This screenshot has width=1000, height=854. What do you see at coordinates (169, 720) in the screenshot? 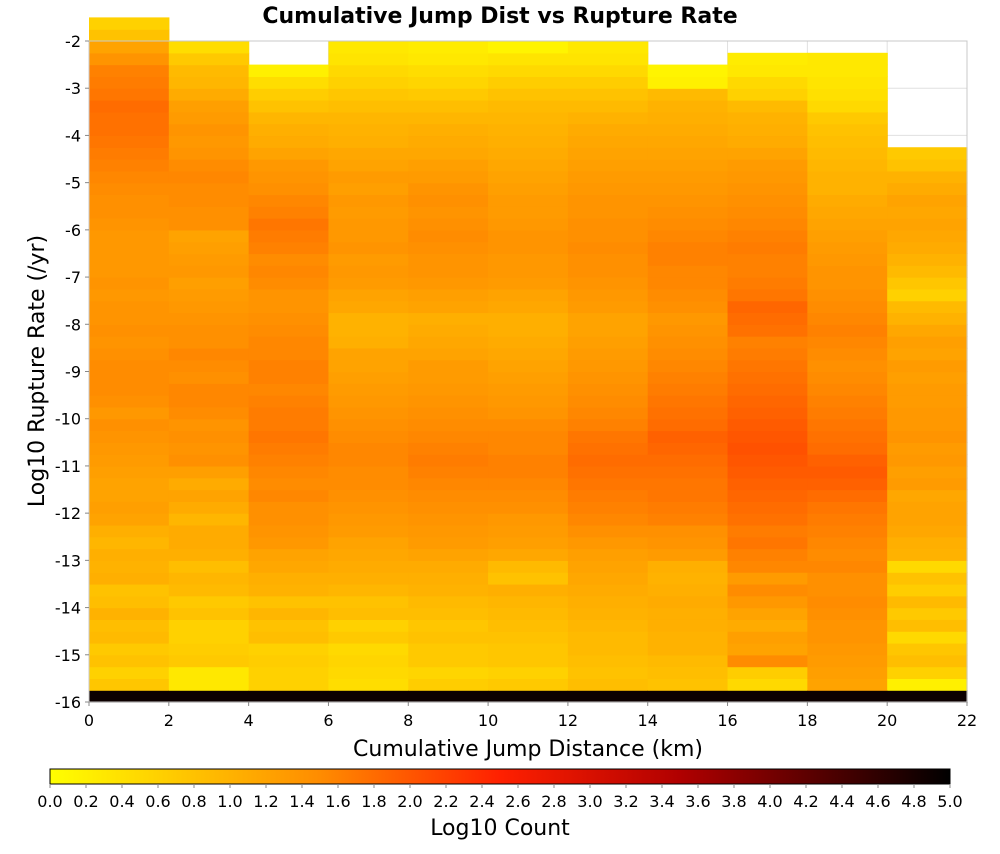
I see `x-tick-label: 2` at bounding box center [169, 720].